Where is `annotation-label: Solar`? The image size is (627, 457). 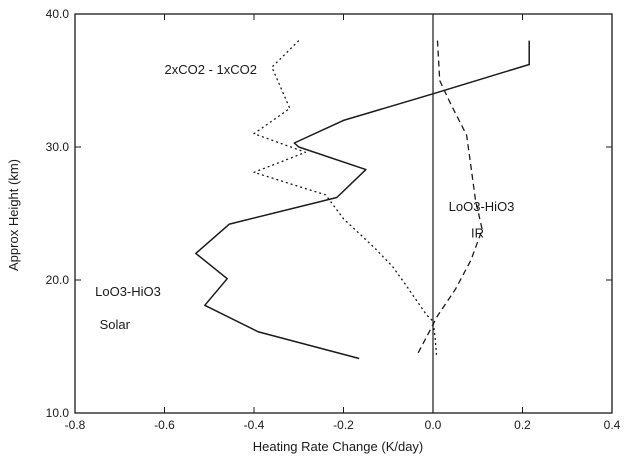 annotation-label: Solar is located at coordinates (115, 324).